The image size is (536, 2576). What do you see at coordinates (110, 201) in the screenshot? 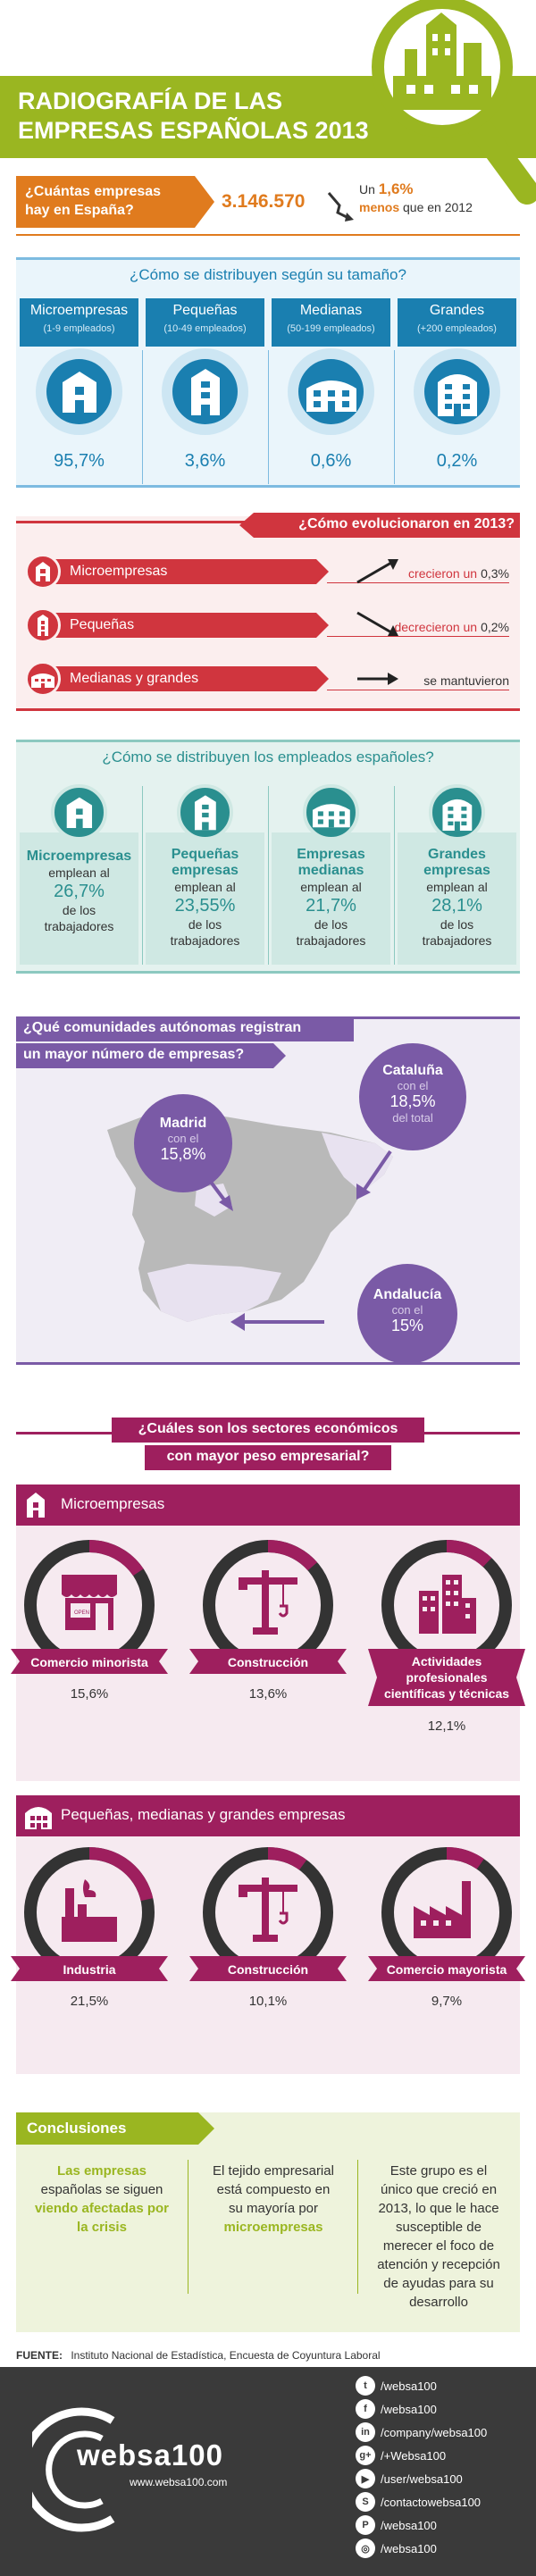
I see `count-question: ¿Cuántas empresas hay en España?` at bounding box center [110, 201].